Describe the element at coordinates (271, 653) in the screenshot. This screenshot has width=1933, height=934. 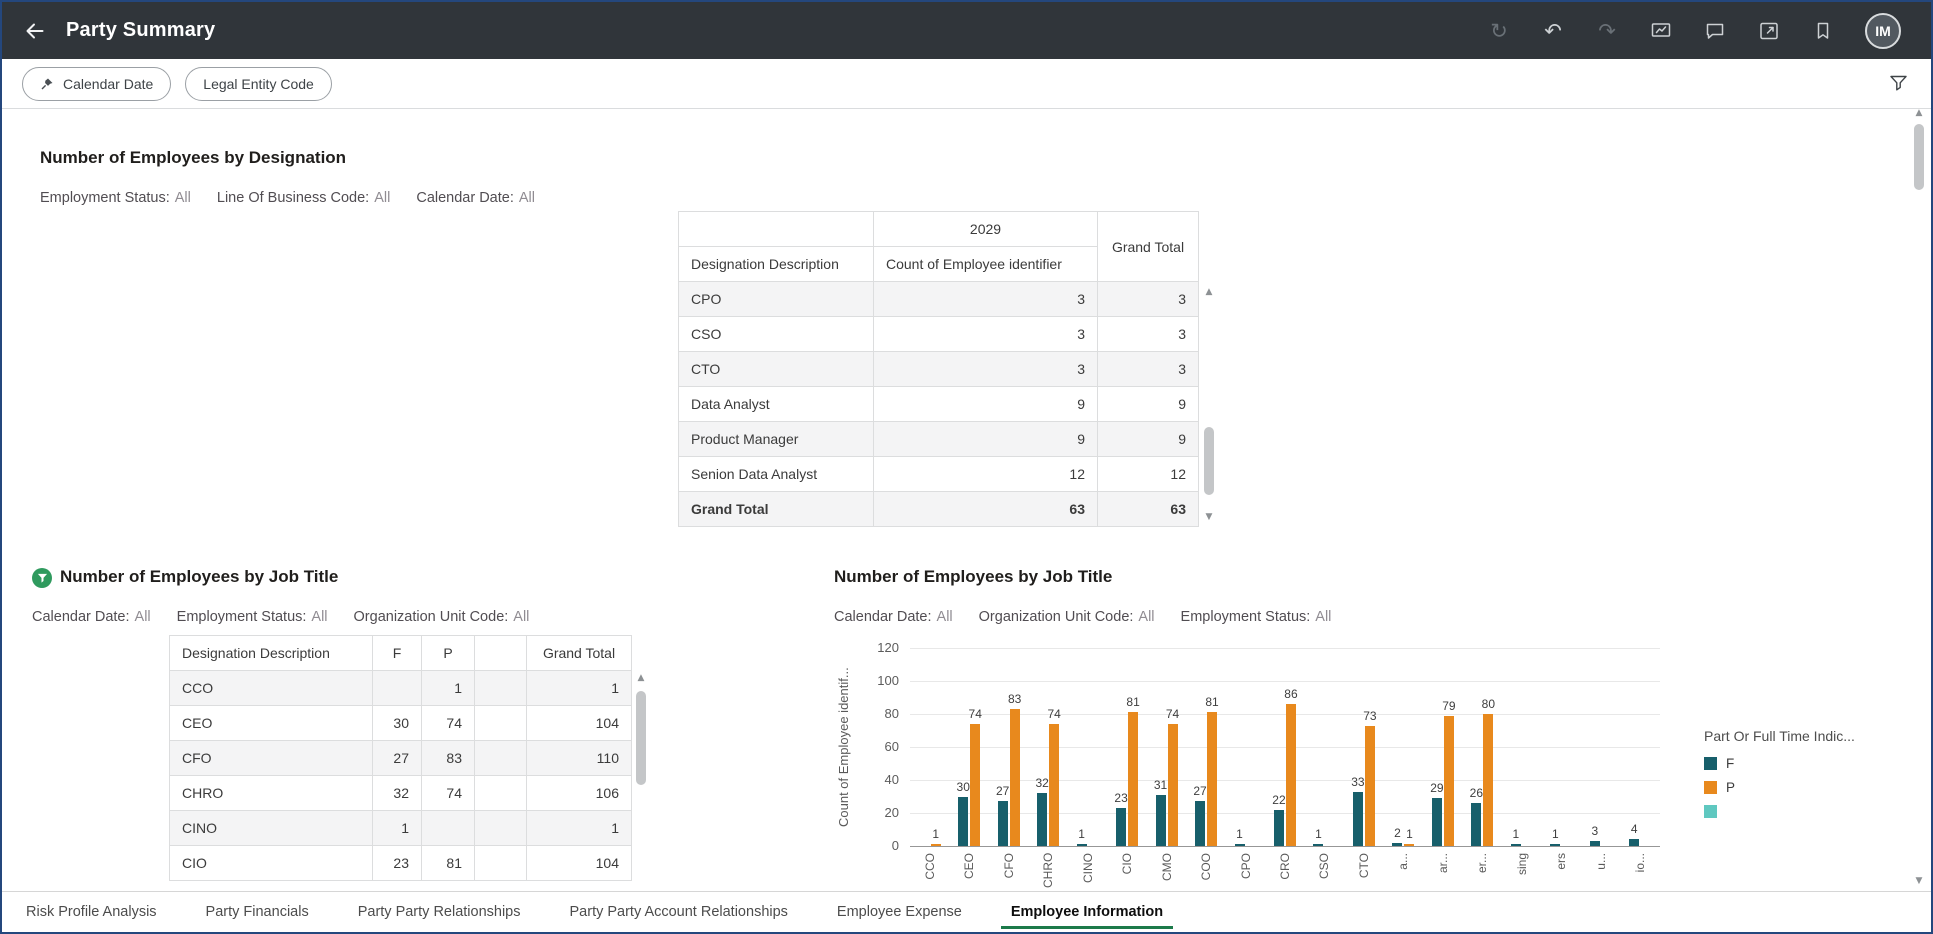
I see `job-table-header: Designation Description` at that location.